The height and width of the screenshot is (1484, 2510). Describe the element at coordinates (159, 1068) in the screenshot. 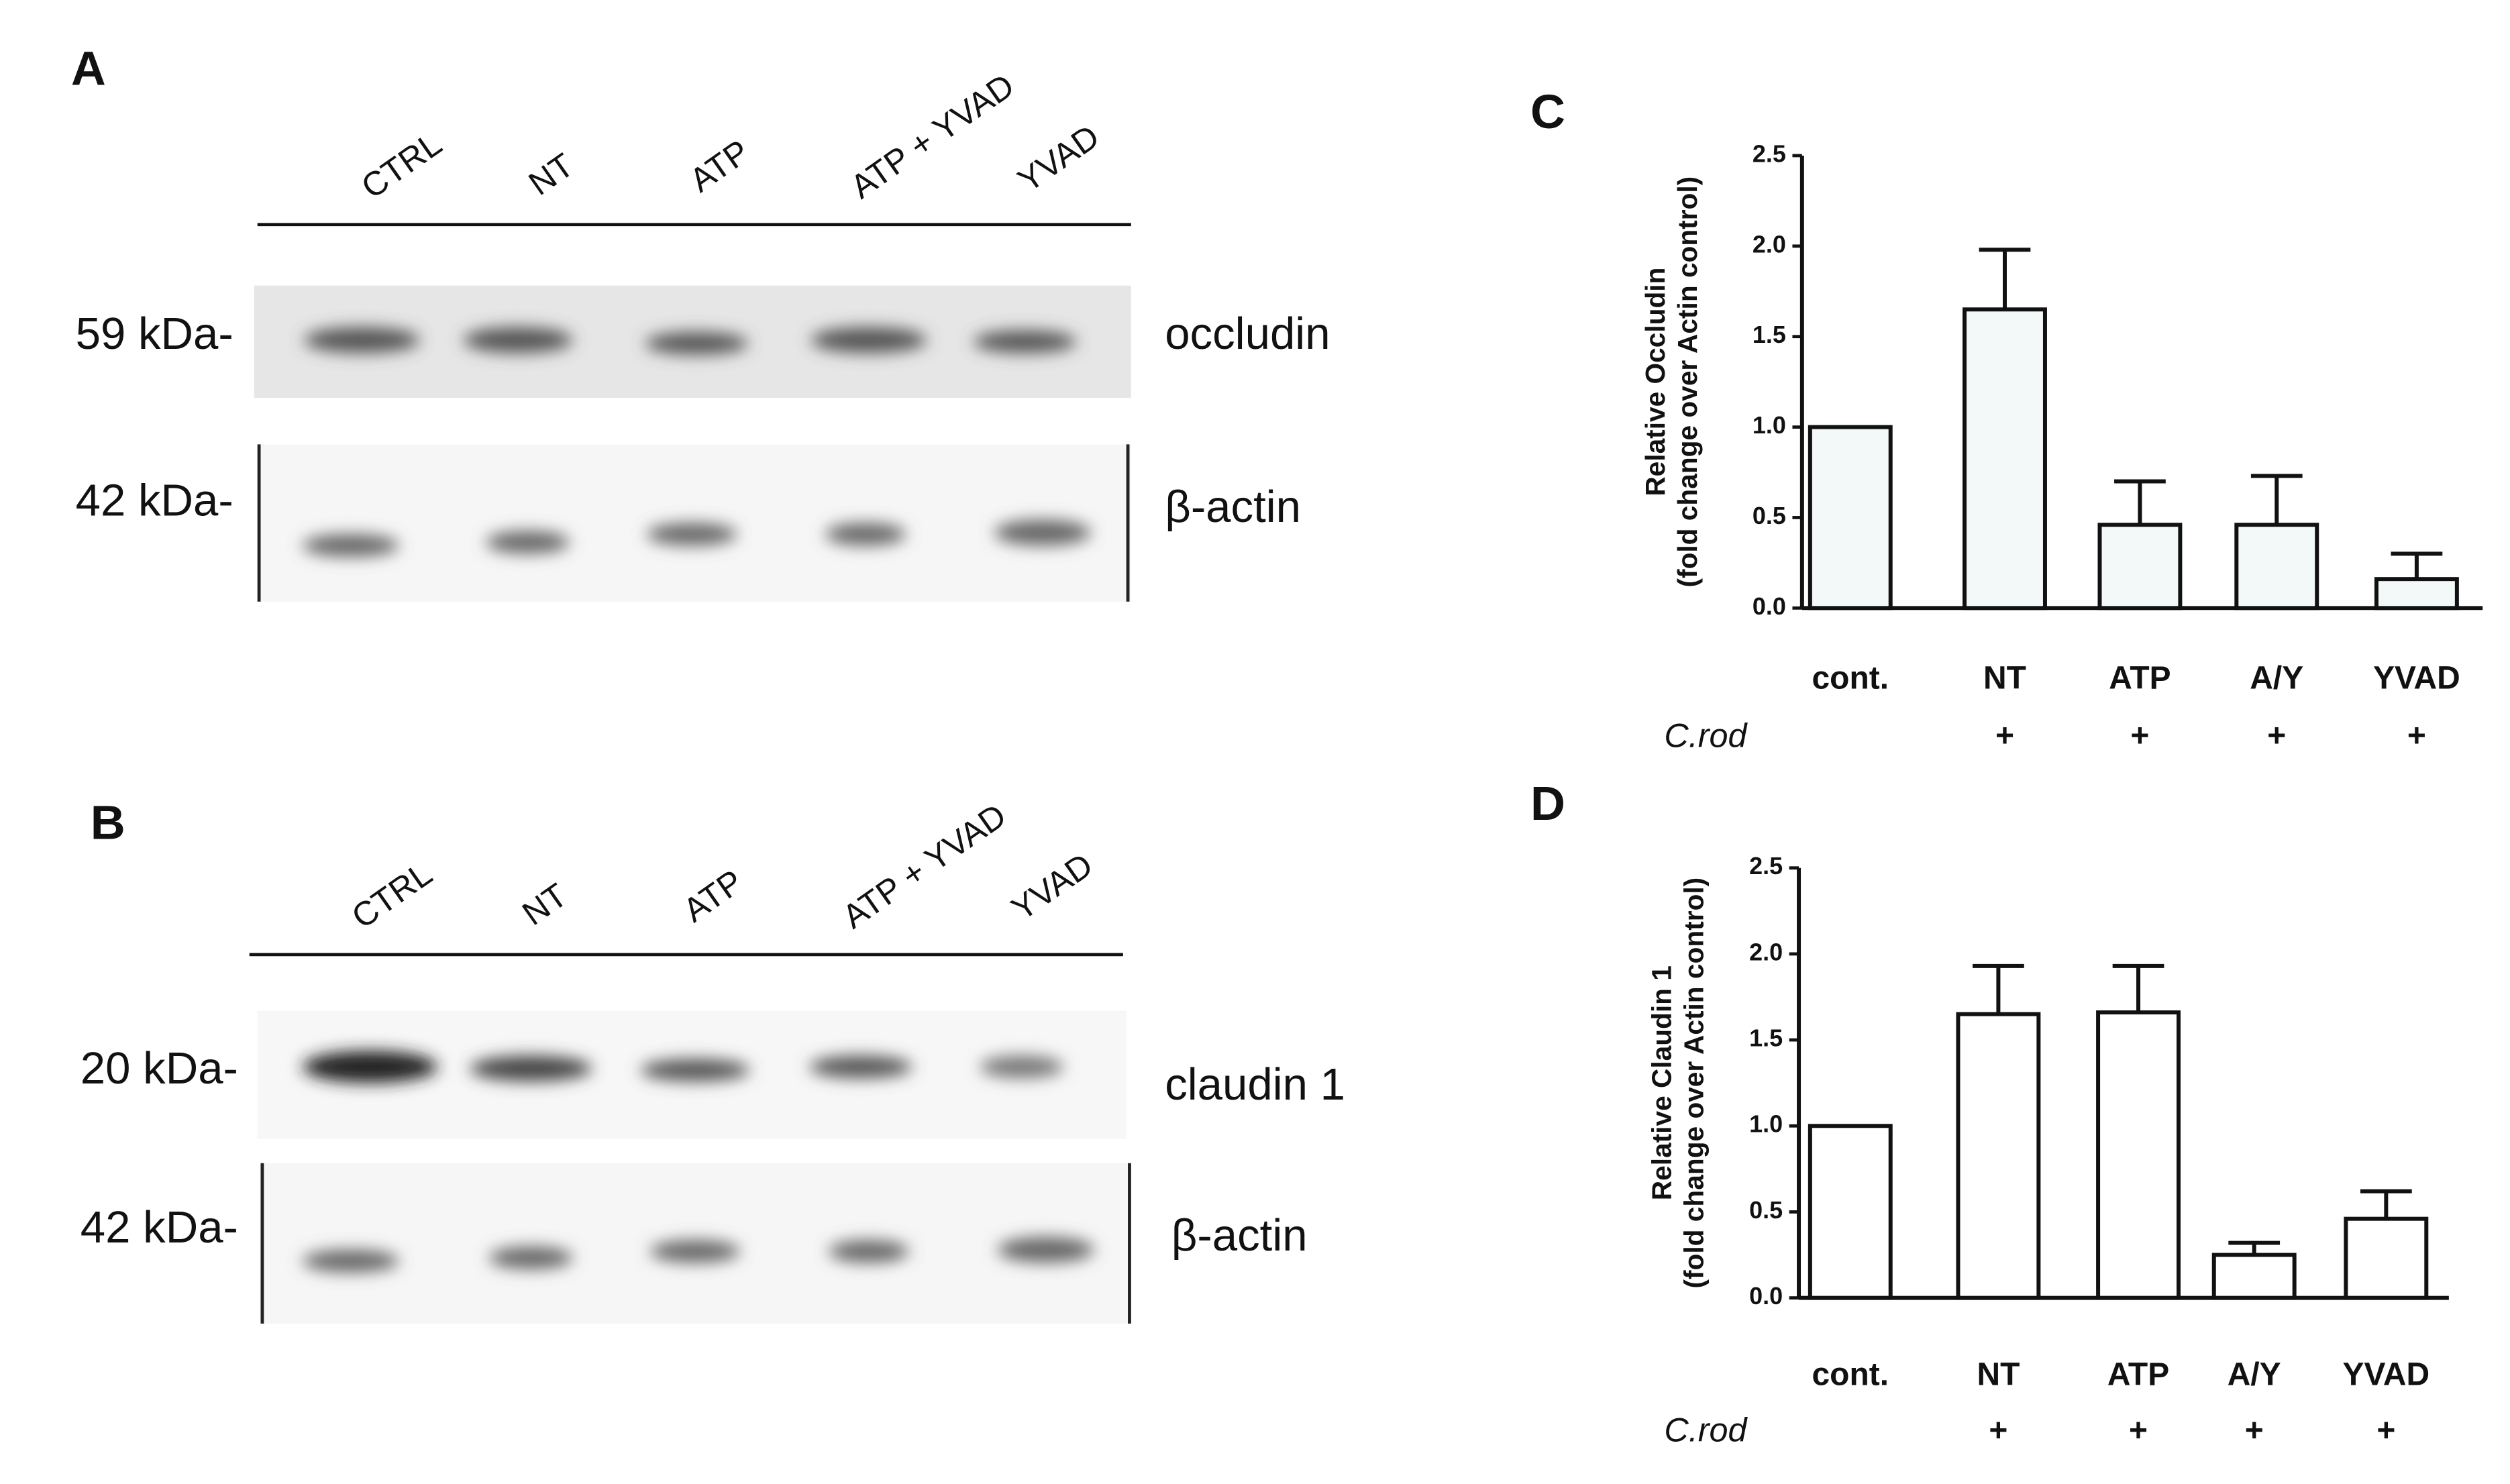

I see `marker-label: 20 kDa-` at that location.